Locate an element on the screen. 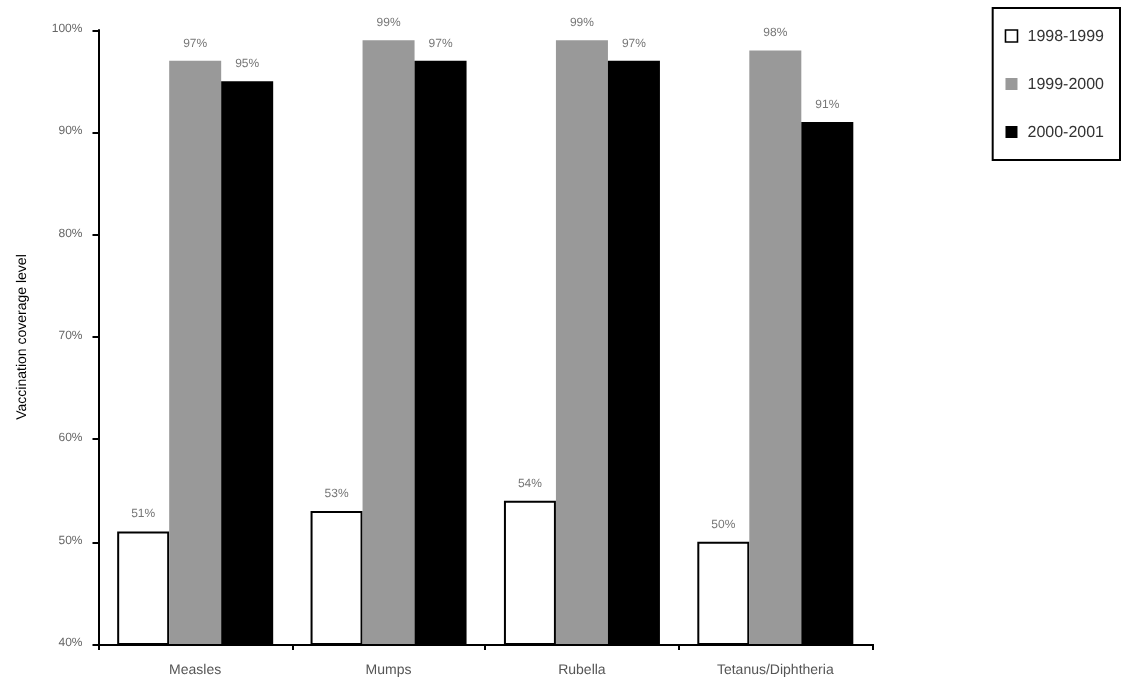 The width and height of the screenshot is (1132, 698). legend-label: 2000-2001 is located at coordinates (1066, 132).